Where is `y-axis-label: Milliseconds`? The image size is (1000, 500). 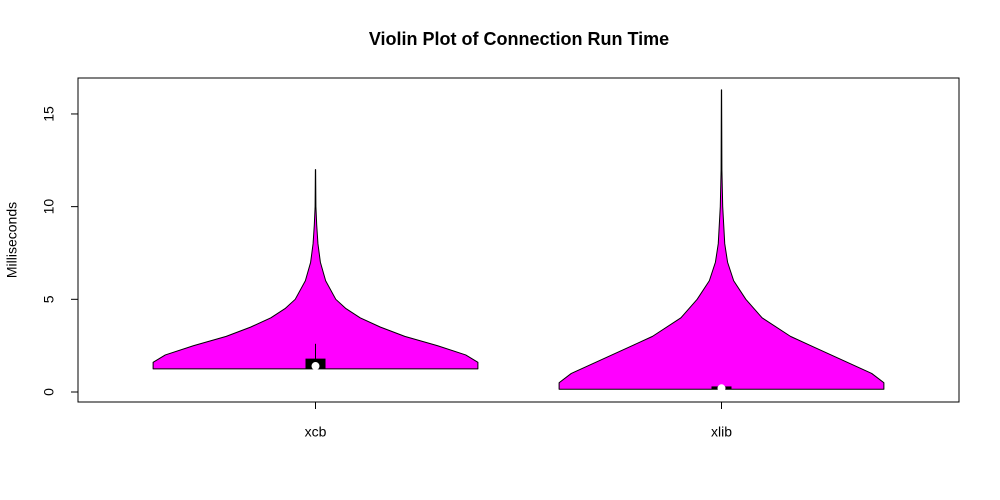
y-axis-label: Milliseconds is located at coordinates (12, 240).